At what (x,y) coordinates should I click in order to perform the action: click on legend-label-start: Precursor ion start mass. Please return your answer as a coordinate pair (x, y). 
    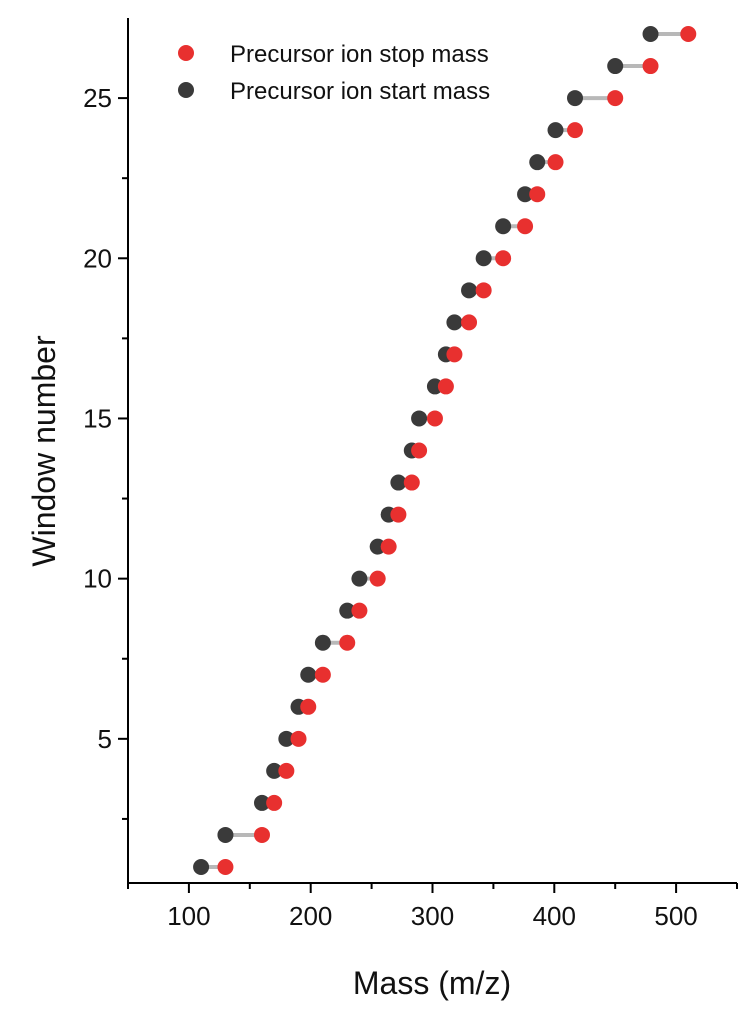
    Looking at the image, I should click on (360, 91).